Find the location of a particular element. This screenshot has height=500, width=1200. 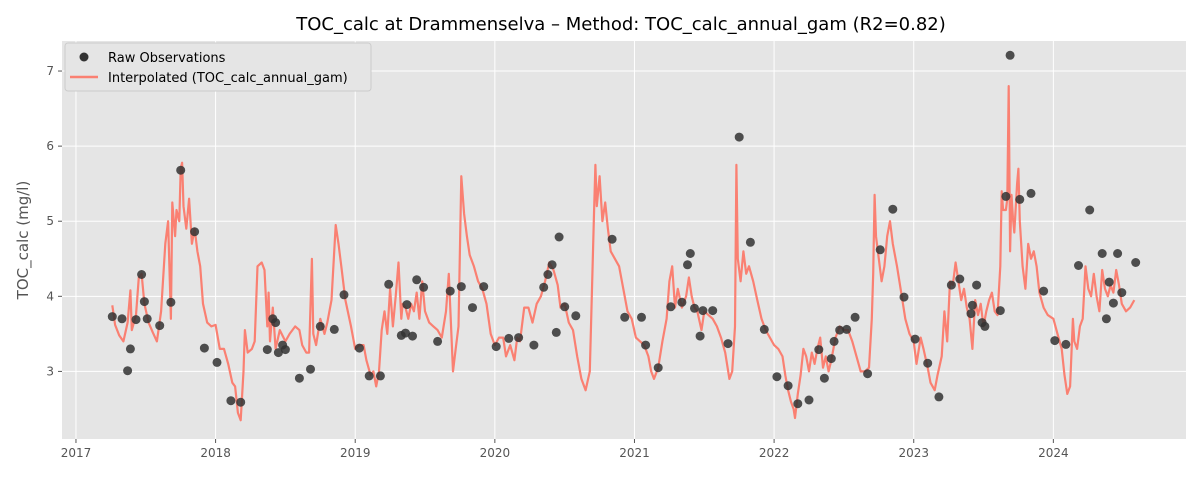

x-tick-label: 2024 is located at coordinates (1053, 453).